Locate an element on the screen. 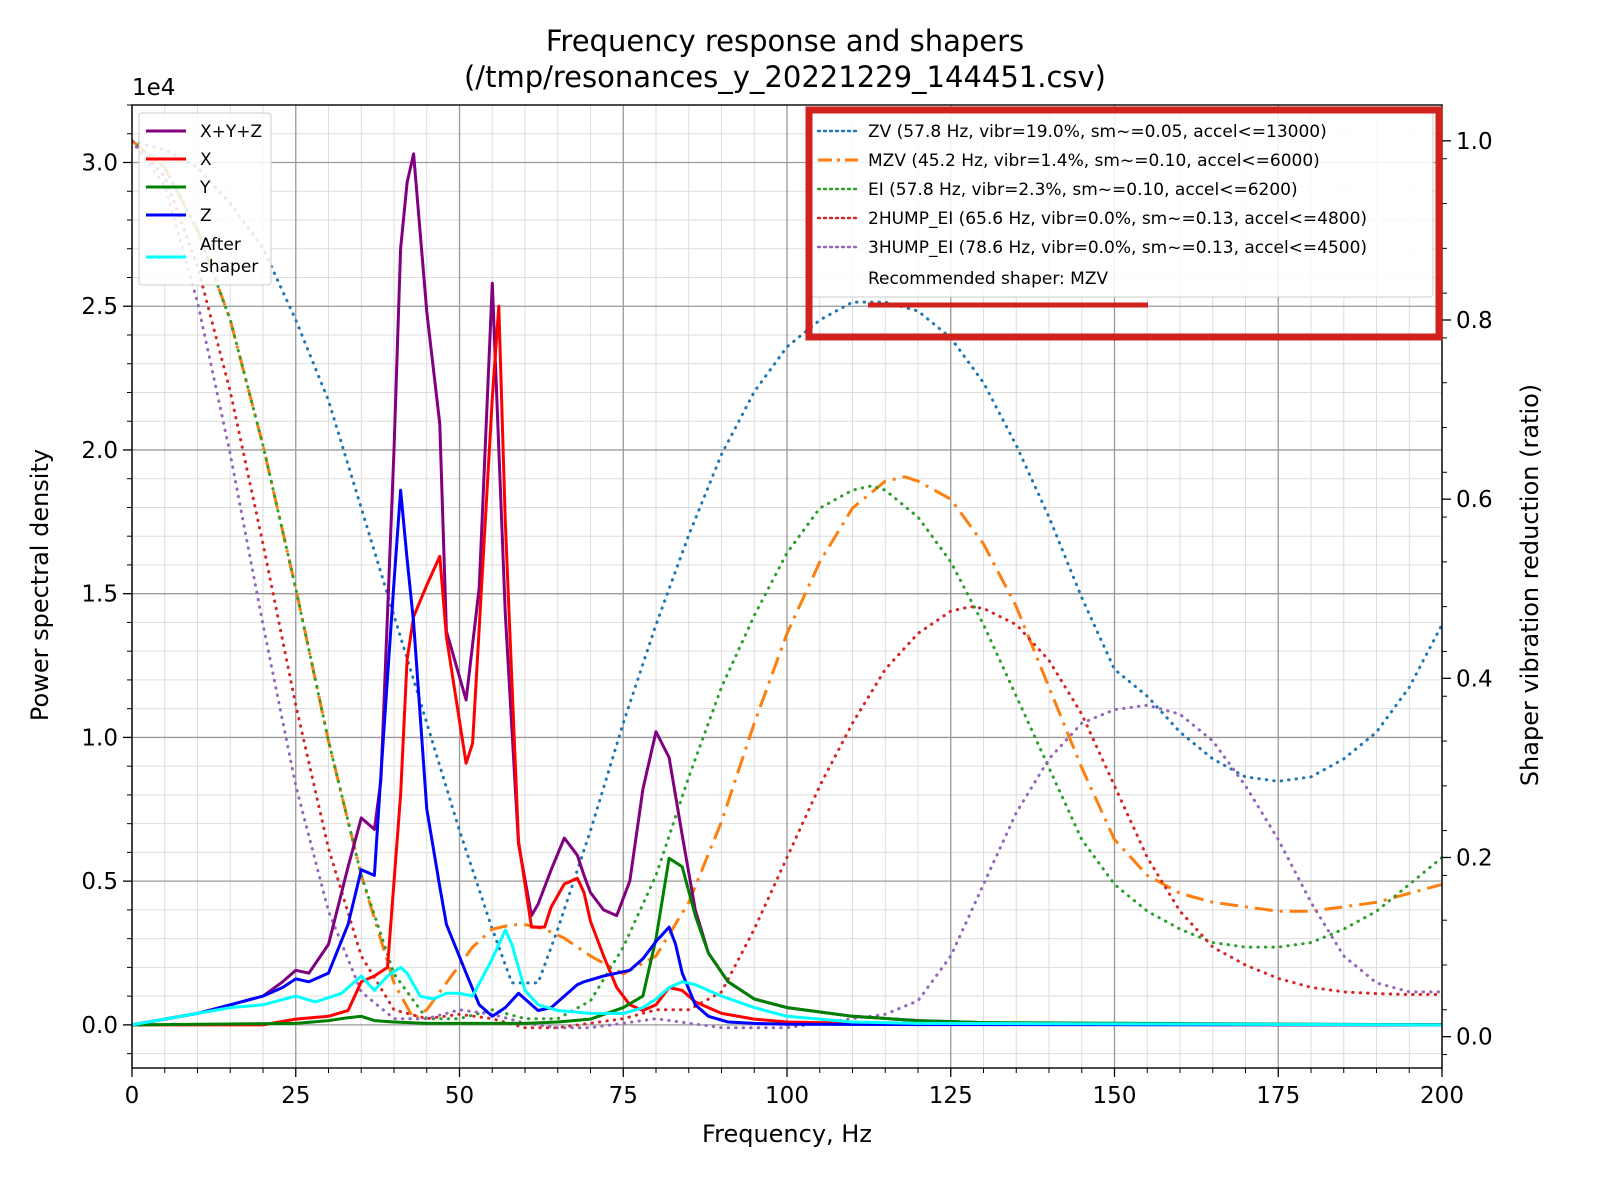 The width and height of the screenshot is (1598, 1198). y-tick-label: 1.0 is located at coordinates (99, 738).